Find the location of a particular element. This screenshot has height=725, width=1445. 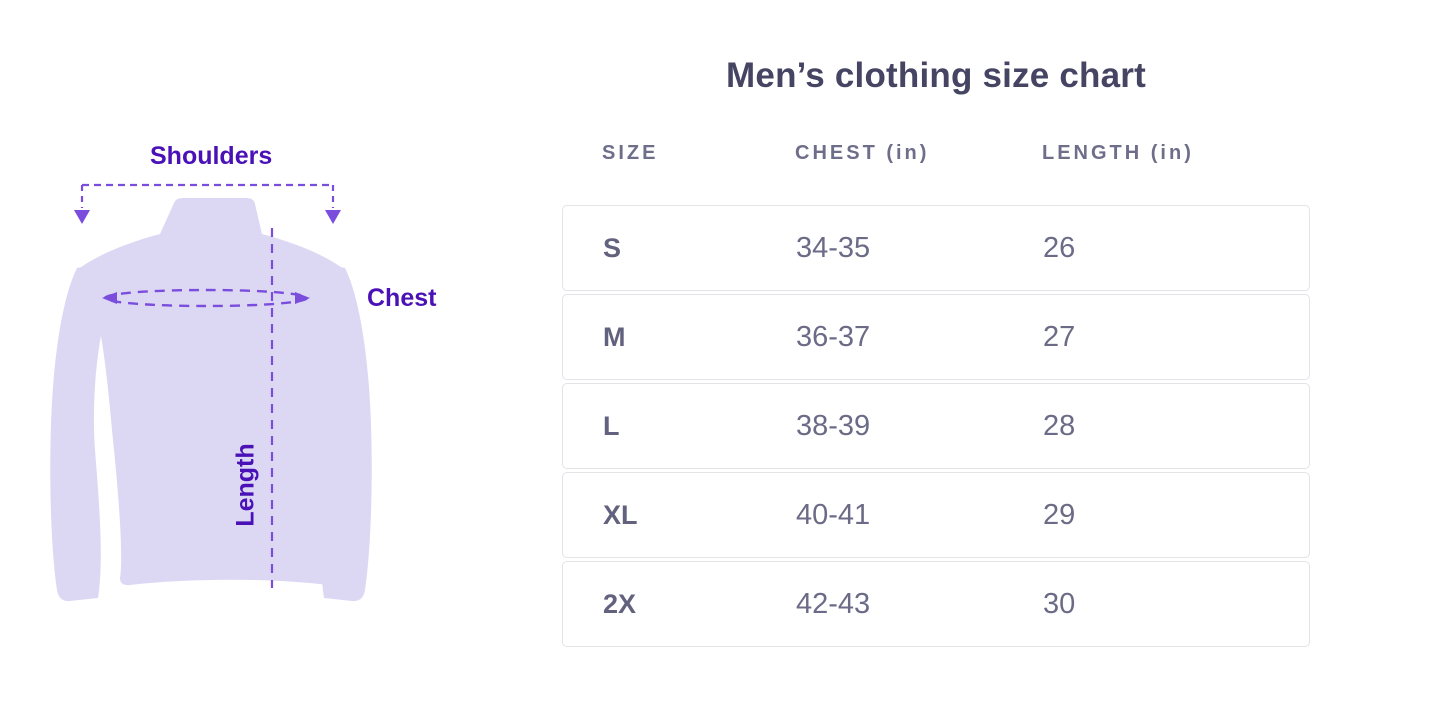

shirt-diagram is located at coordinates (211, 392).